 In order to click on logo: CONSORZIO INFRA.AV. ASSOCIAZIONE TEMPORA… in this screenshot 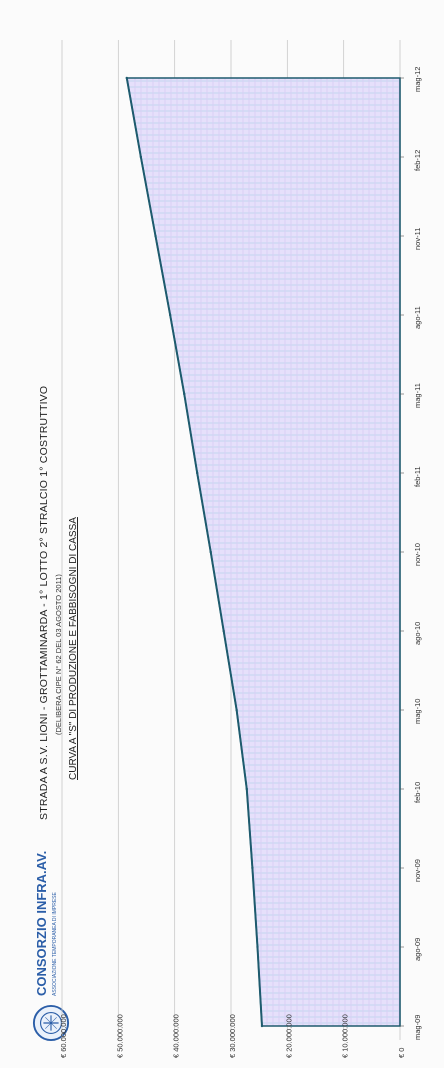, I will do `click(44, 925)`.